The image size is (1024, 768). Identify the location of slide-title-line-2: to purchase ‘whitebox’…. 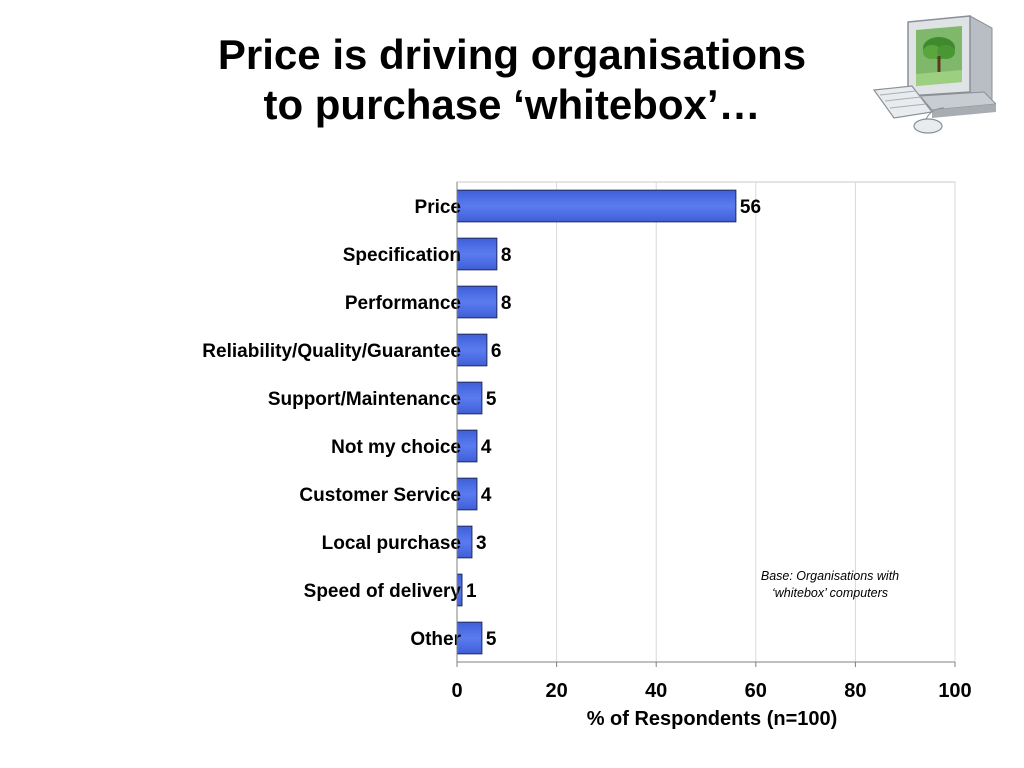
(512, 104).